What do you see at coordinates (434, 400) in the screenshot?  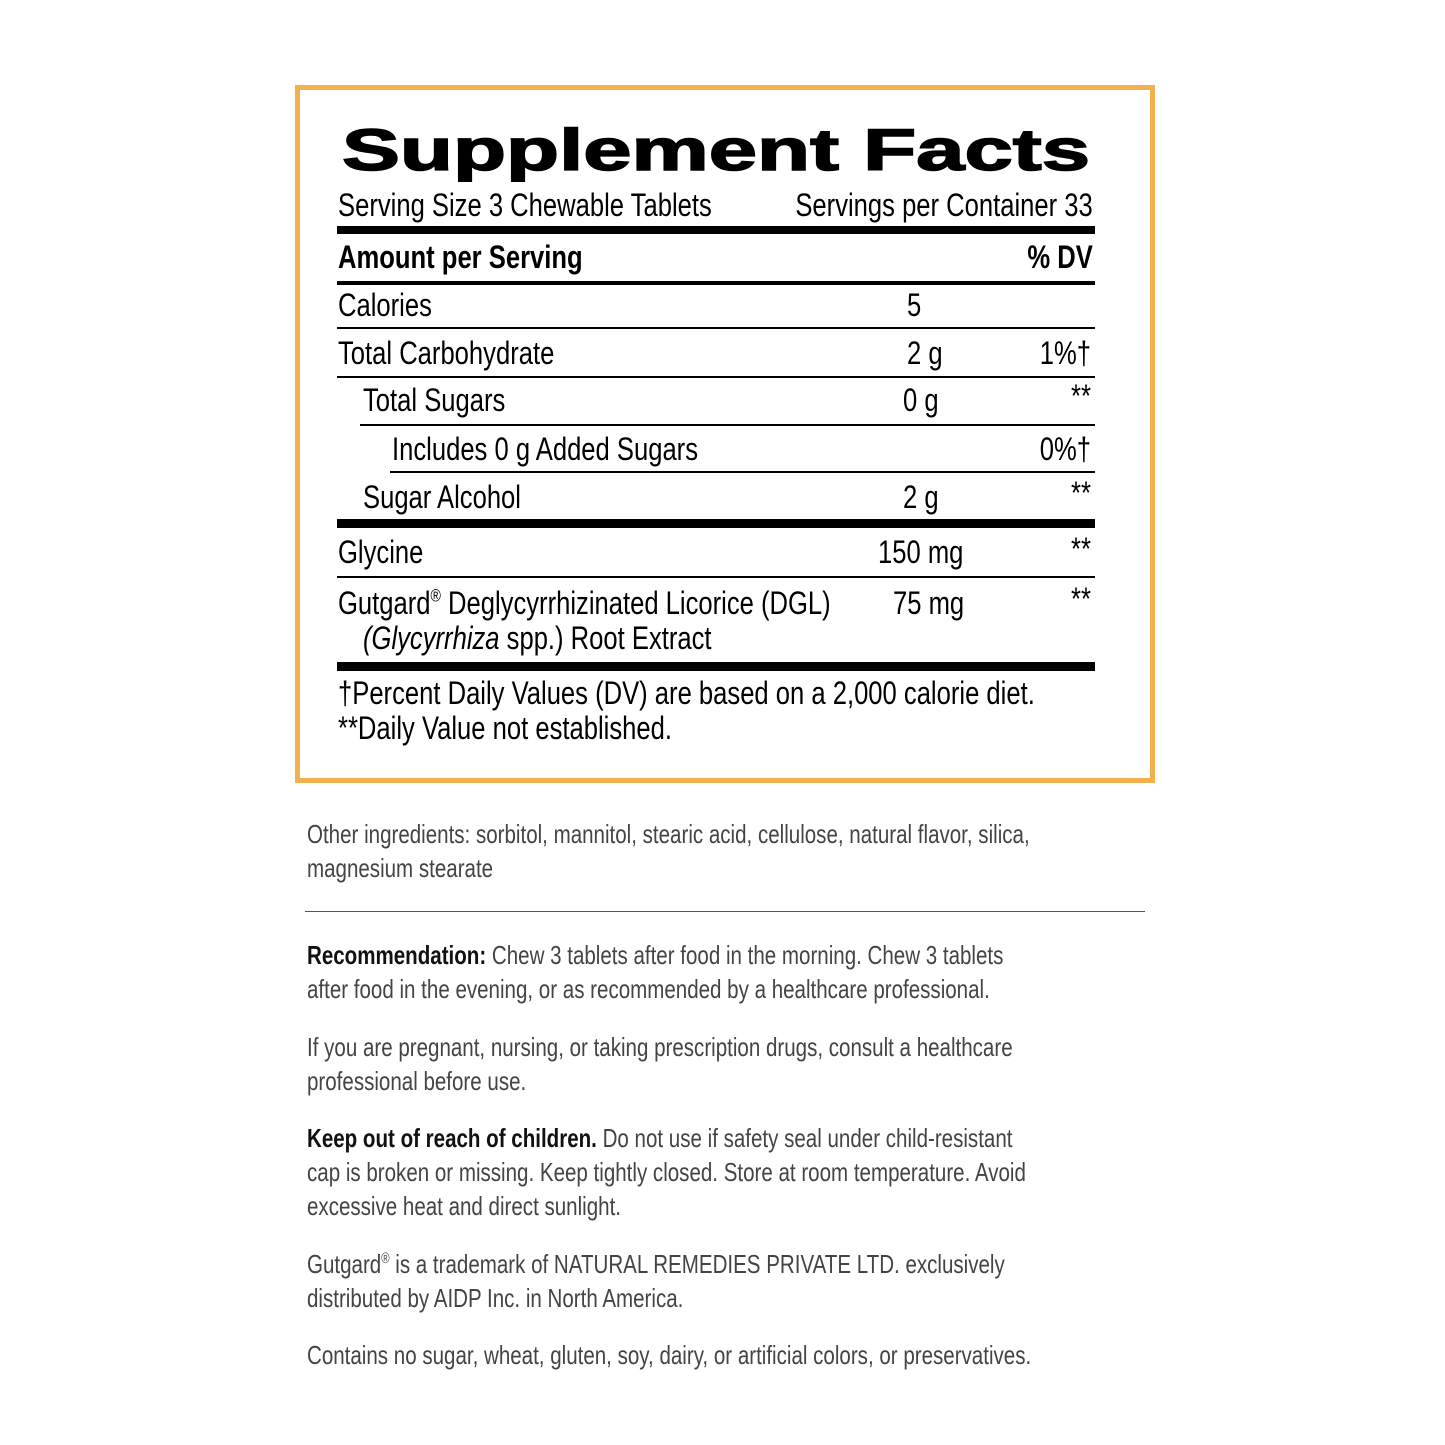 I see `row-name-total-sugars: Total Sugars` at bounding box center [434, 400].